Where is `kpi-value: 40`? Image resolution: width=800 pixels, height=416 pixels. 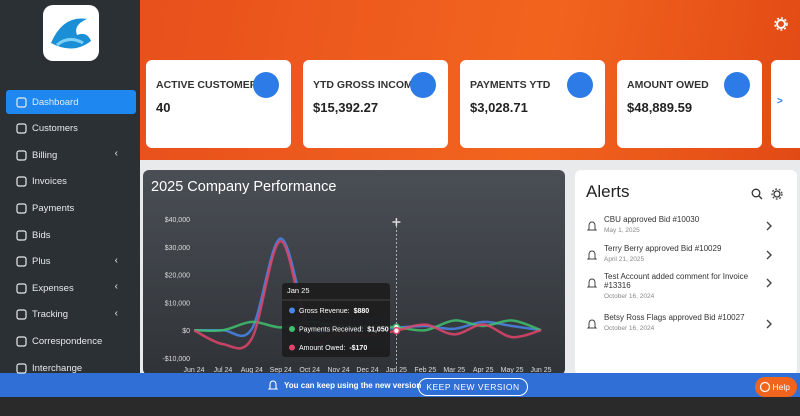 kpi-value: 40 is located at coordinates (163, 107).